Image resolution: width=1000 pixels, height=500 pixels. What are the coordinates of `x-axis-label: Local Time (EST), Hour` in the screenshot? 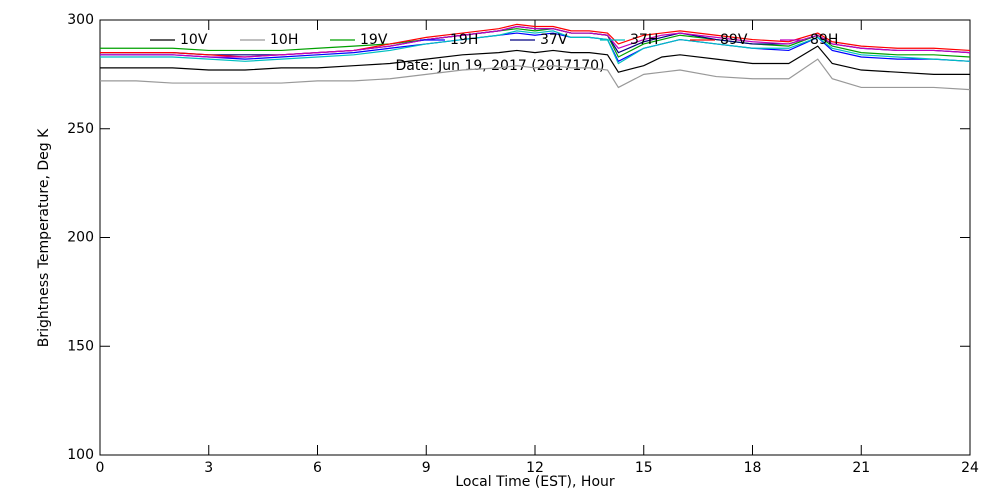 It's located at (535, 482).